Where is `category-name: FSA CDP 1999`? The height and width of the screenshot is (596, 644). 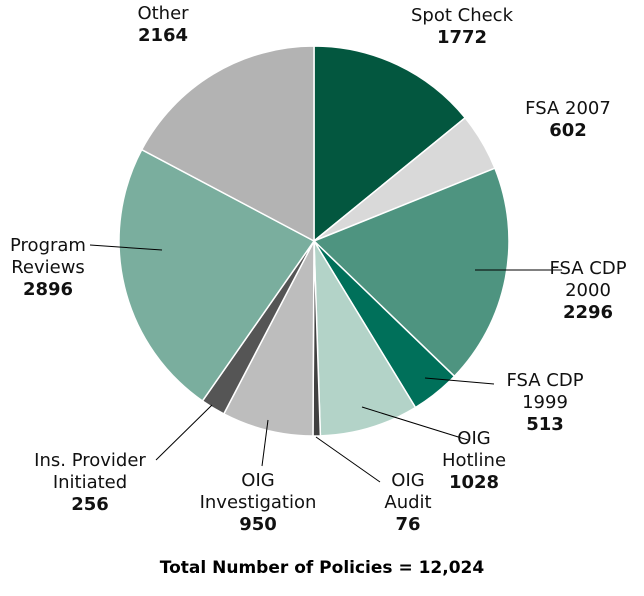 category-name: FSA CDP 1999 is located at coordinates (545, 391).